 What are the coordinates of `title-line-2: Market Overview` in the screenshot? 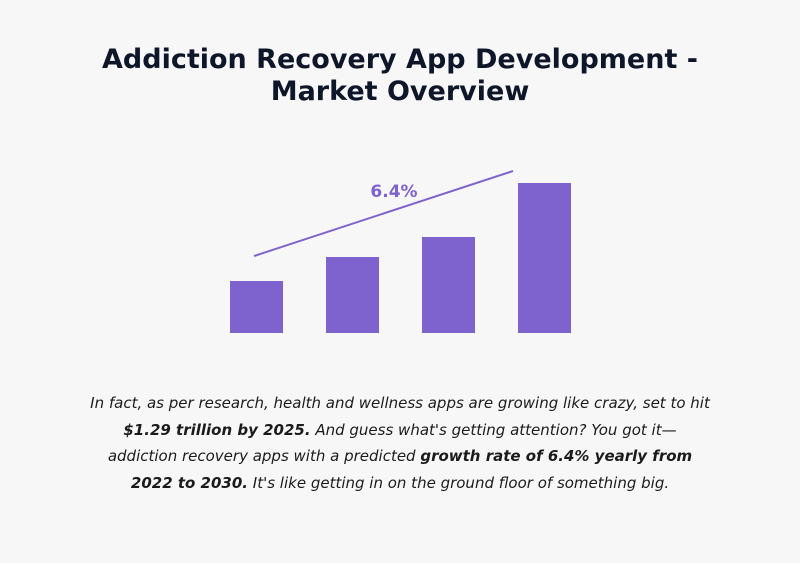 It's located at (400, 91).